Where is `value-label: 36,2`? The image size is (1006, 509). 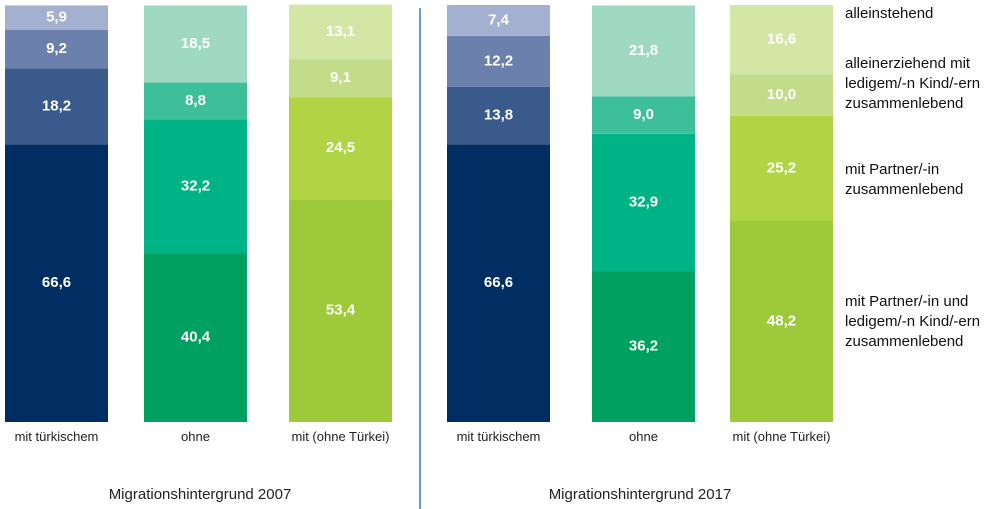
value-label: 36,2 is located at coordinates (643, 345).